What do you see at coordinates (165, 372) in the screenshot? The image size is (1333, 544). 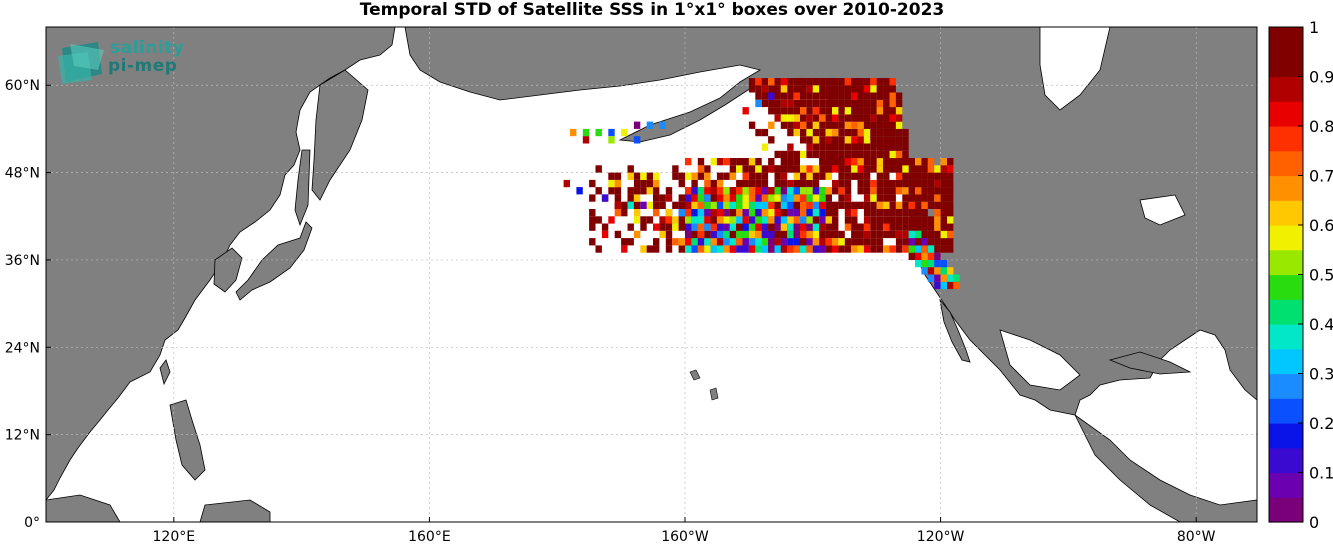 I see `taiwan` at bounding box center [165, 372].